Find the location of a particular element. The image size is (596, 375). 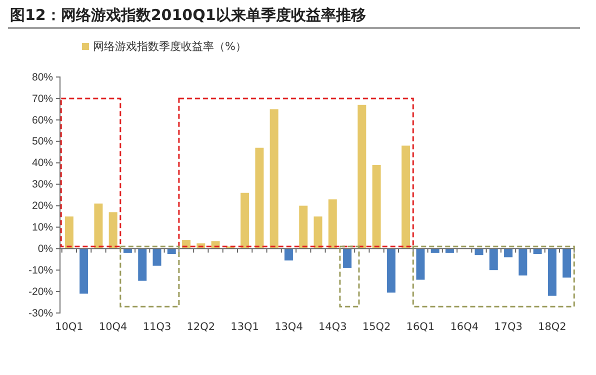

legend-label: 网络游戏指数季度收益率（%） is located at coordinates (169, 46).